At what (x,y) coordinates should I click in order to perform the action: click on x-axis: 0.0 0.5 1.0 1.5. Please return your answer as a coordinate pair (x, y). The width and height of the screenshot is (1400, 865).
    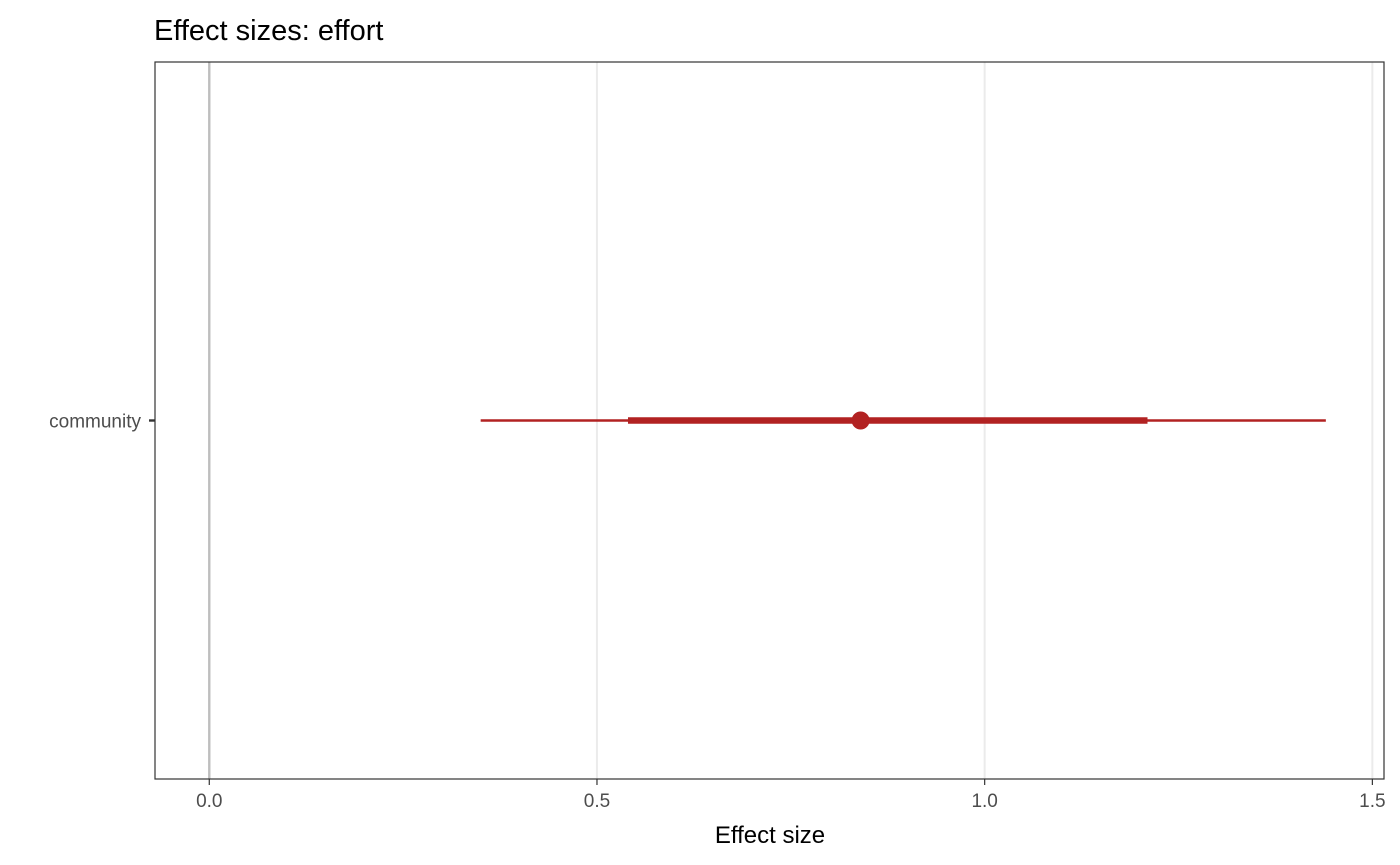
    Looking at the image, I should click on (791, 795).